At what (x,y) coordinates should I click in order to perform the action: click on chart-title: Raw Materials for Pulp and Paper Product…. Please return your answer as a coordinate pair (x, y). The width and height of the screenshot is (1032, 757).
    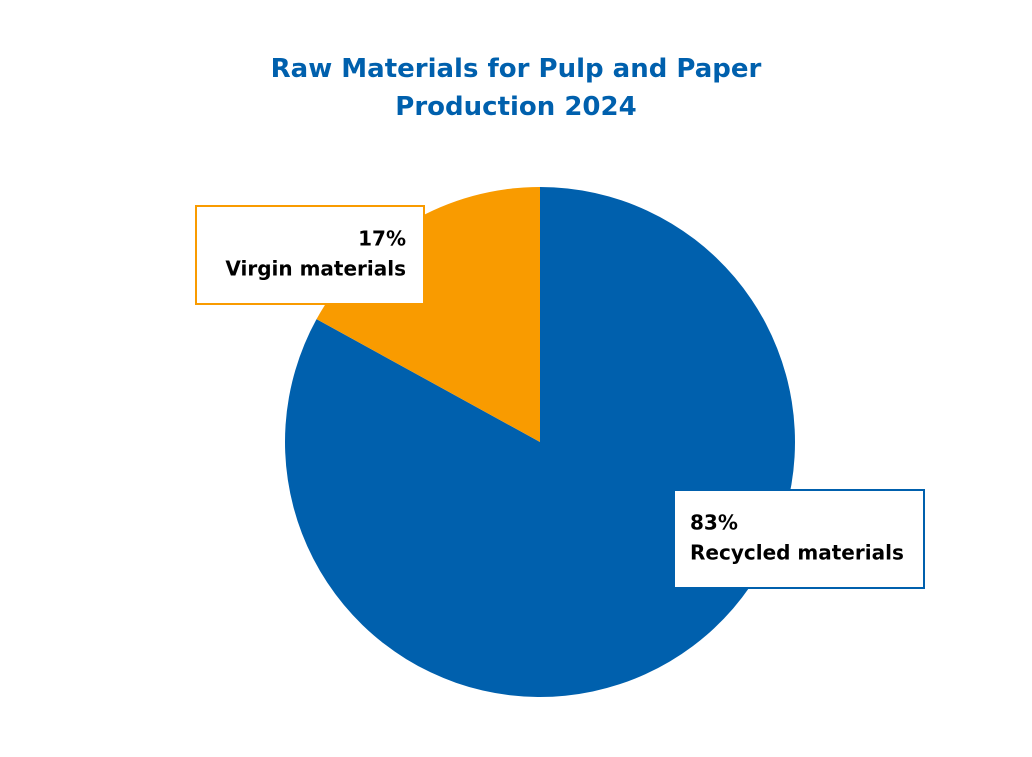
    Looking at the image, I should click on (516, 88).